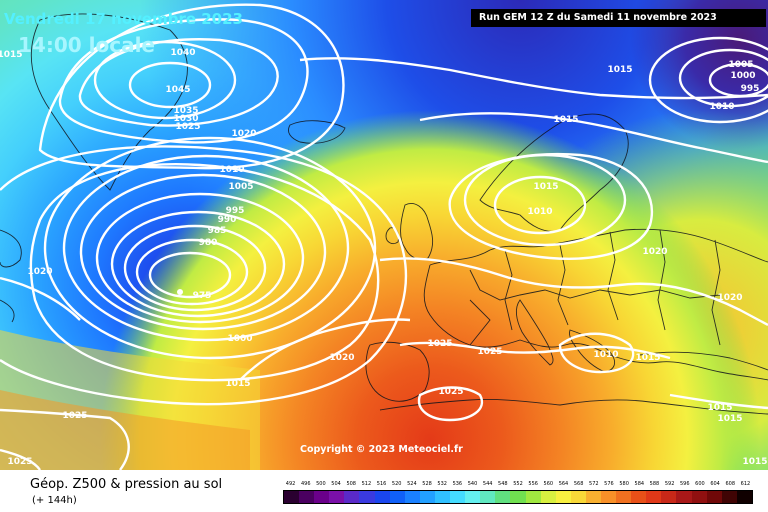 Image resolution: width=768 pixels, height=512 pixels. What do you see at coordinates (639, 484) in the screenshot?
I see `scale-tick-label: 584` at bounding box center [639, 484].